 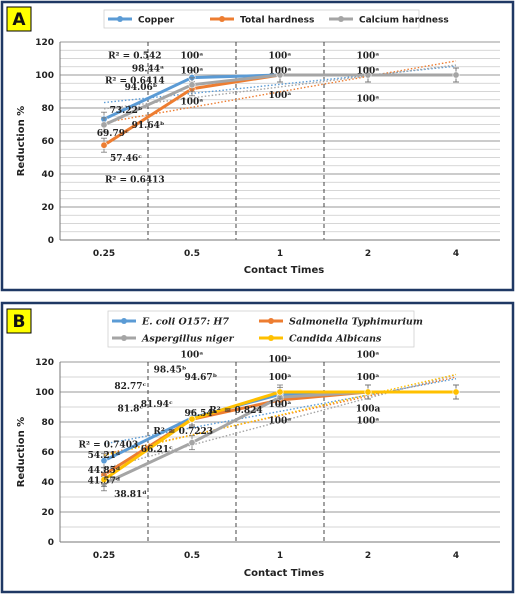 I want to click on data-label: R² = 0.7403, so click(x=109, y=446).